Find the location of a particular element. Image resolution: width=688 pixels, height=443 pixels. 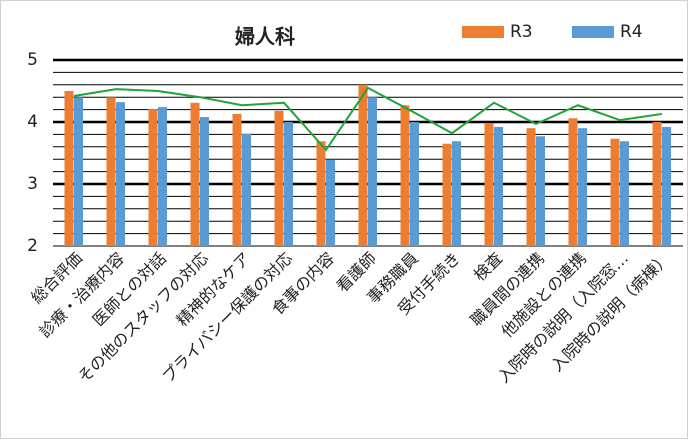

line-series is located at coordinates (368, 119).